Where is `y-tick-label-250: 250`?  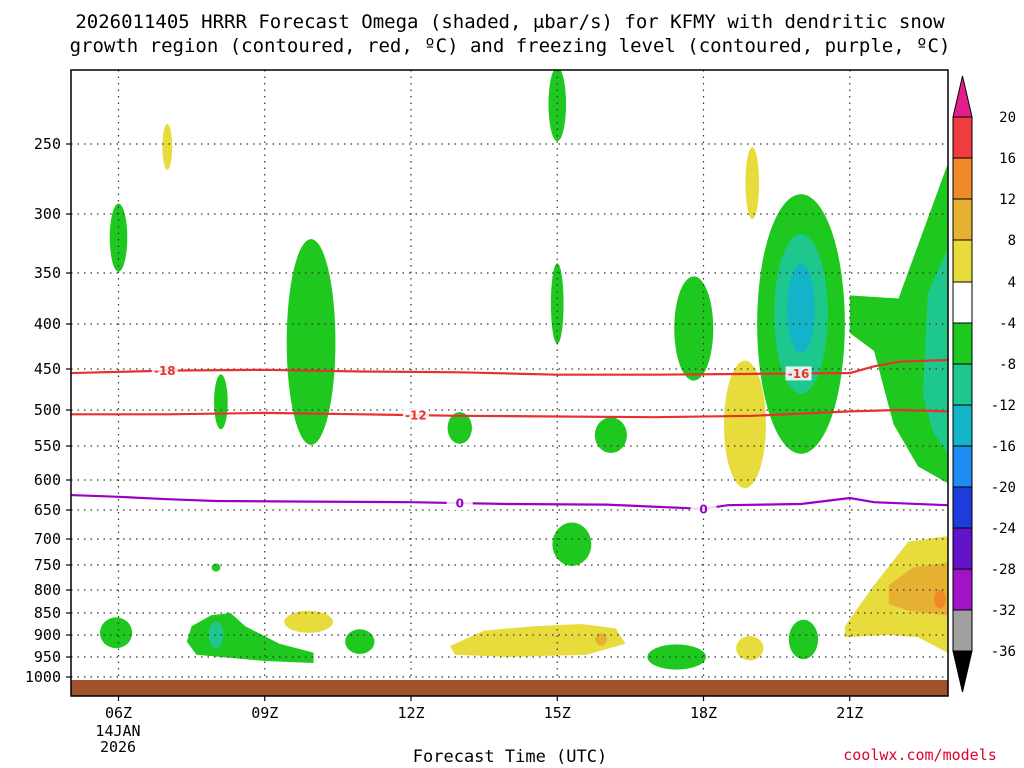 y-tick-label-250: 250 is located at coordinates (47, 144).